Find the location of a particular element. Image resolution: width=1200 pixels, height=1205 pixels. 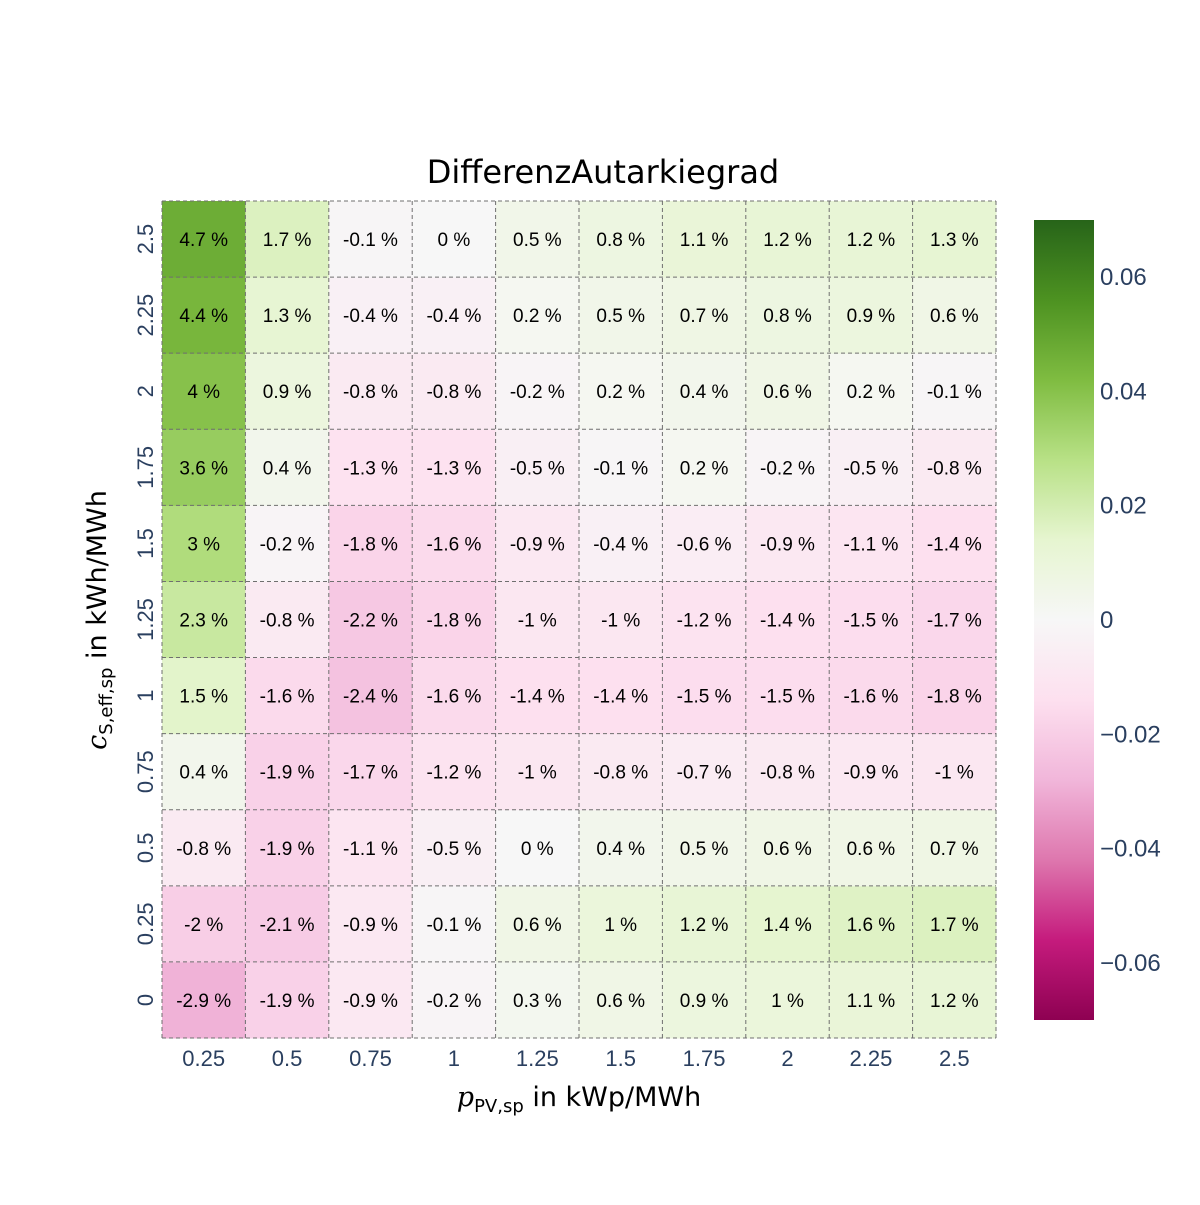

cell-label: -0.7 % is located at coordinates (704, 773).